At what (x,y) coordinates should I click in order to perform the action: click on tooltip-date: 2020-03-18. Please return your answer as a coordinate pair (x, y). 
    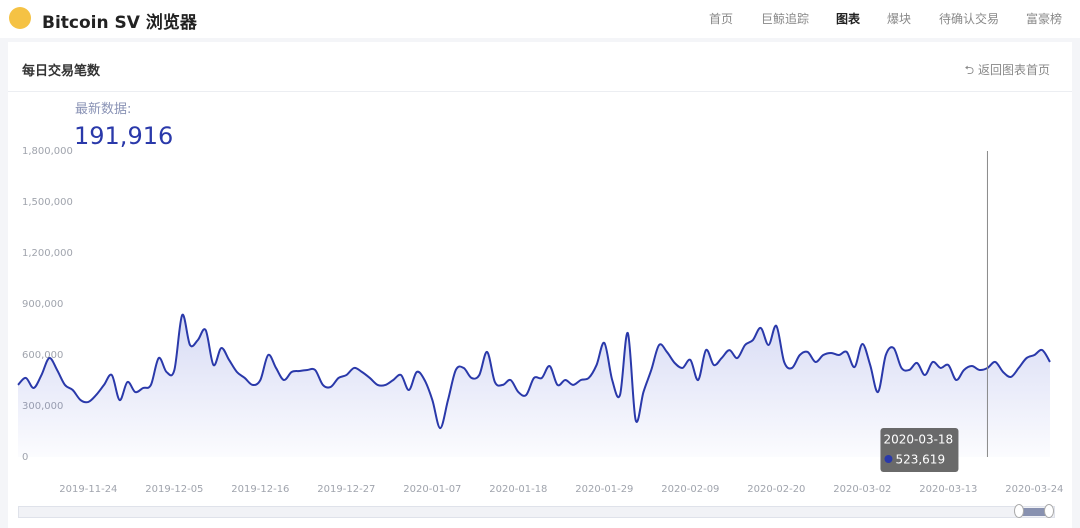
    Looking at the image, I should click on (918, 440).